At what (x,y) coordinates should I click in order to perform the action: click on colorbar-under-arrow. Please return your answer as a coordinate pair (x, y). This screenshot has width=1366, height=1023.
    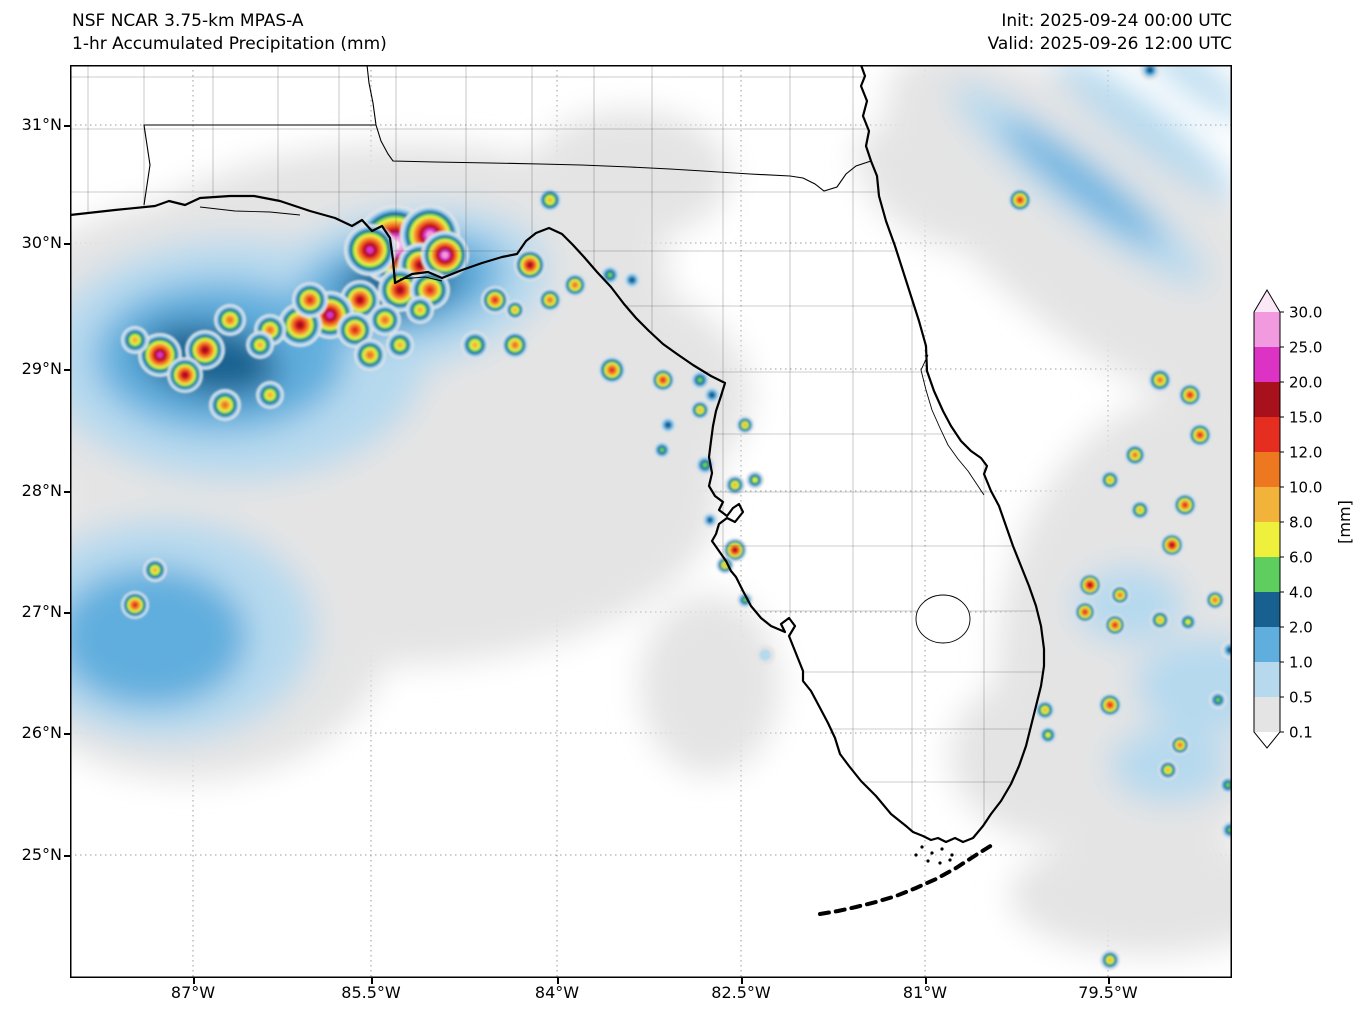
    Looking at the image, I should click on (1267, 740).